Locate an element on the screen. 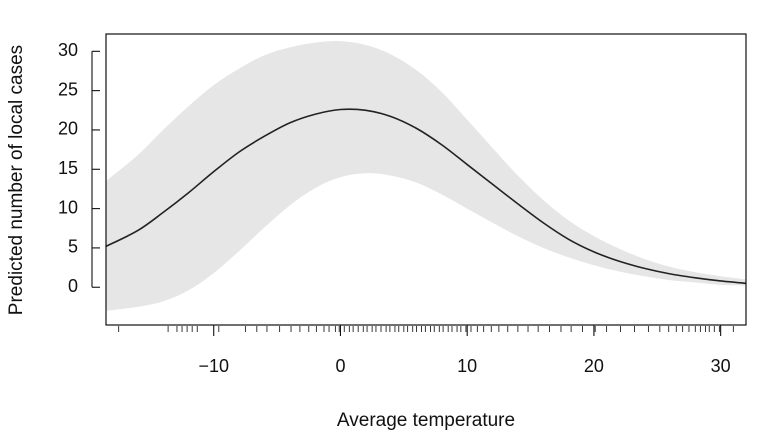 Image resolution: width=768 pixels, height=441 pixels. x-tick-label: 10 is located at coordinates (467, 366).